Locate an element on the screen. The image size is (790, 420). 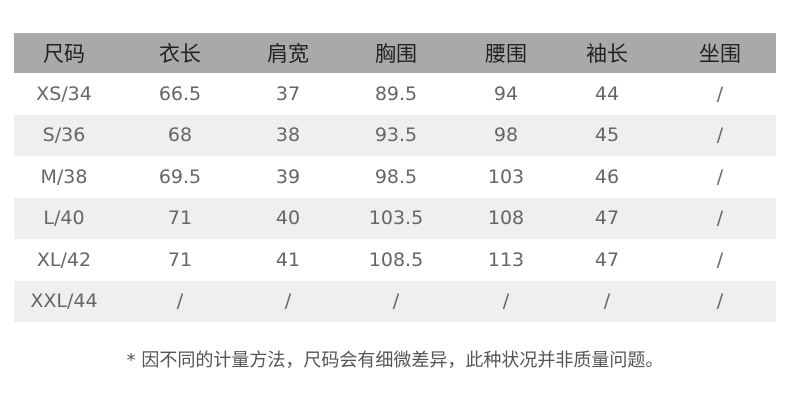
column-header: 尺码 is located at coordinates (64, 54).